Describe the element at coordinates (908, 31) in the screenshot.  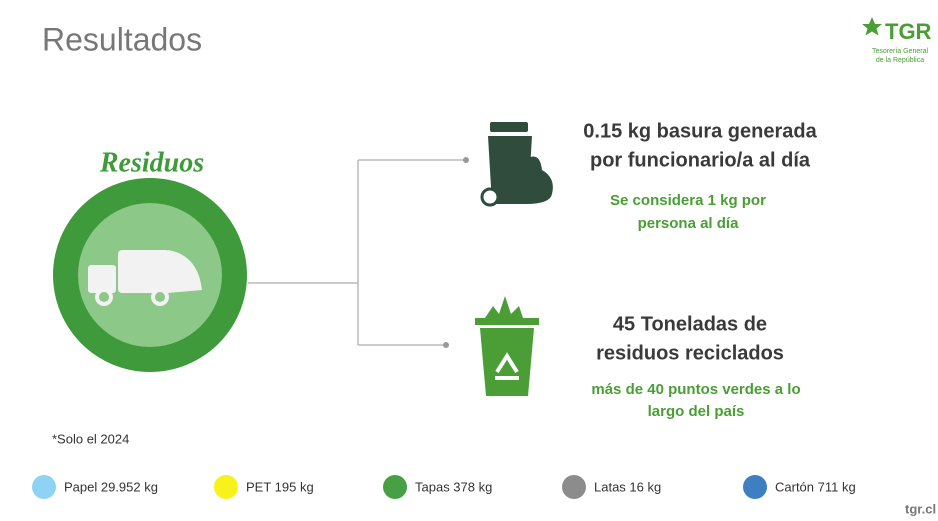
I see `logo-brand: TGR` at that location.